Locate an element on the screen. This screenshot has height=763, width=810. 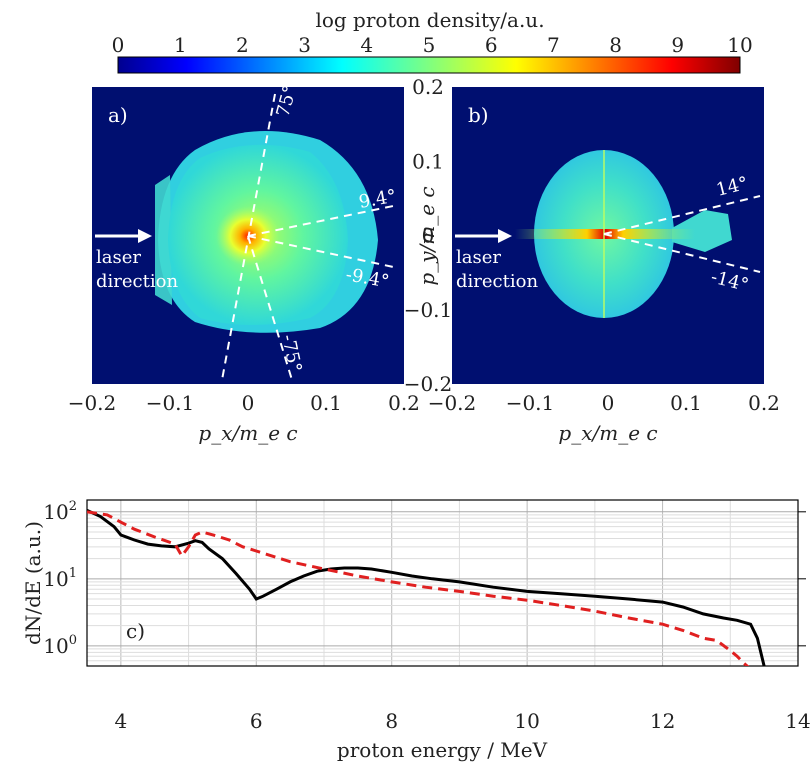
colorbar-tick-label: 10 is located at coordinates (739, 45).